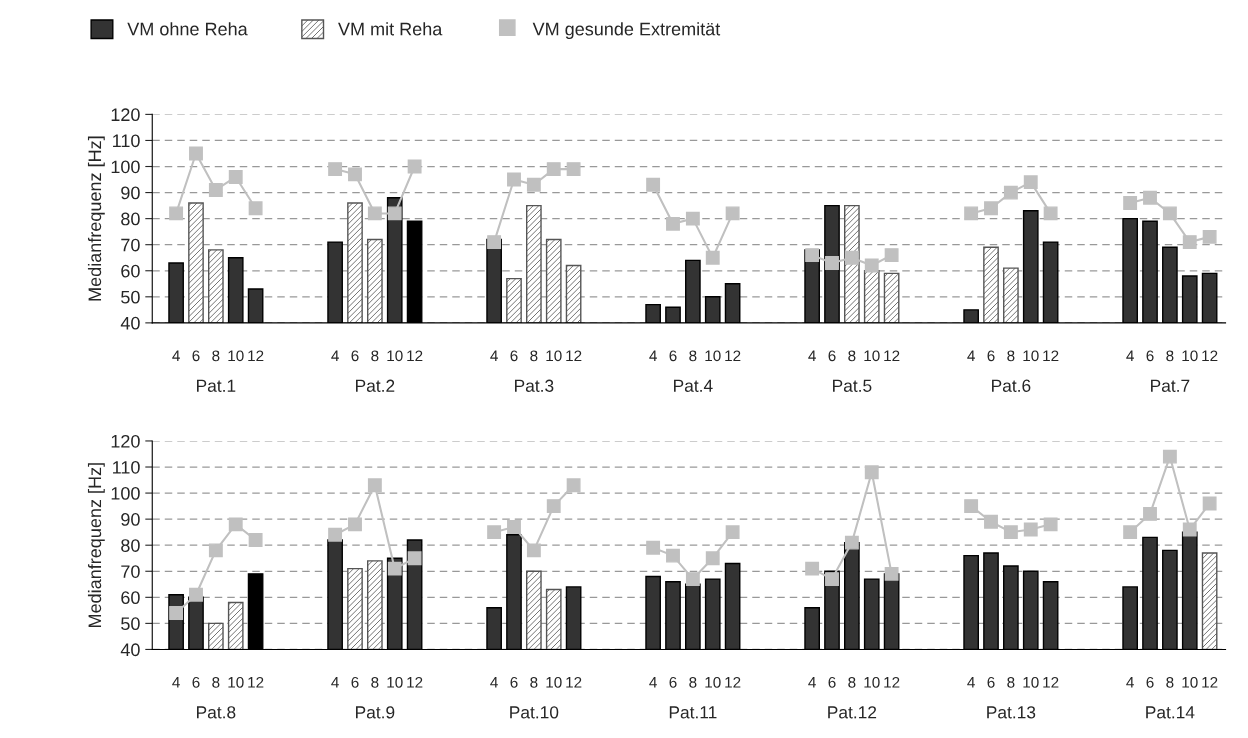 The width and height of the screenshot is (1248, 738). I want to click on y-tick-label: 90, so click(130, 519).